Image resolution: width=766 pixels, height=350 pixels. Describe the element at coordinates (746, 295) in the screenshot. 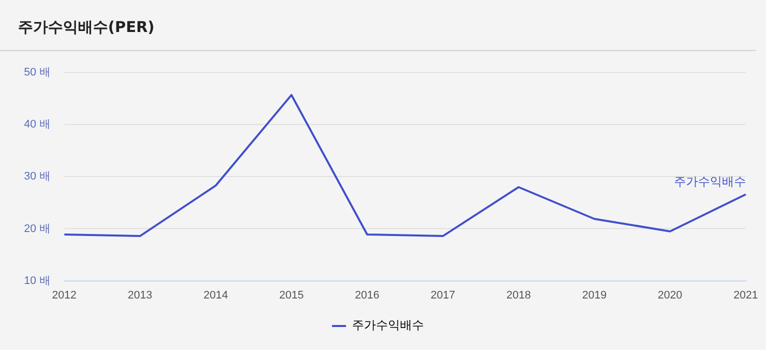

I see `x-tick-label: 2021` at that location.